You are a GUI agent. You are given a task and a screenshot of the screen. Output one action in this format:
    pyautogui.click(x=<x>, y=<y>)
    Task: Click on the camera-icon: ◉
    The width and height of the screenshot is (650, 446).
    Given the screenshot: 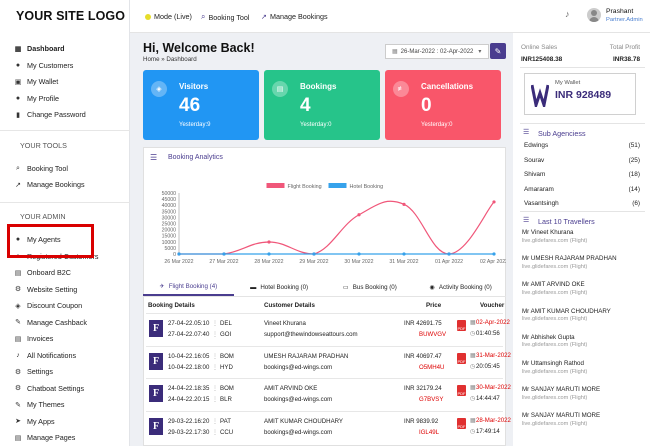 What is the action you would take?
    pyautogui.click(x=432, y=287)
    